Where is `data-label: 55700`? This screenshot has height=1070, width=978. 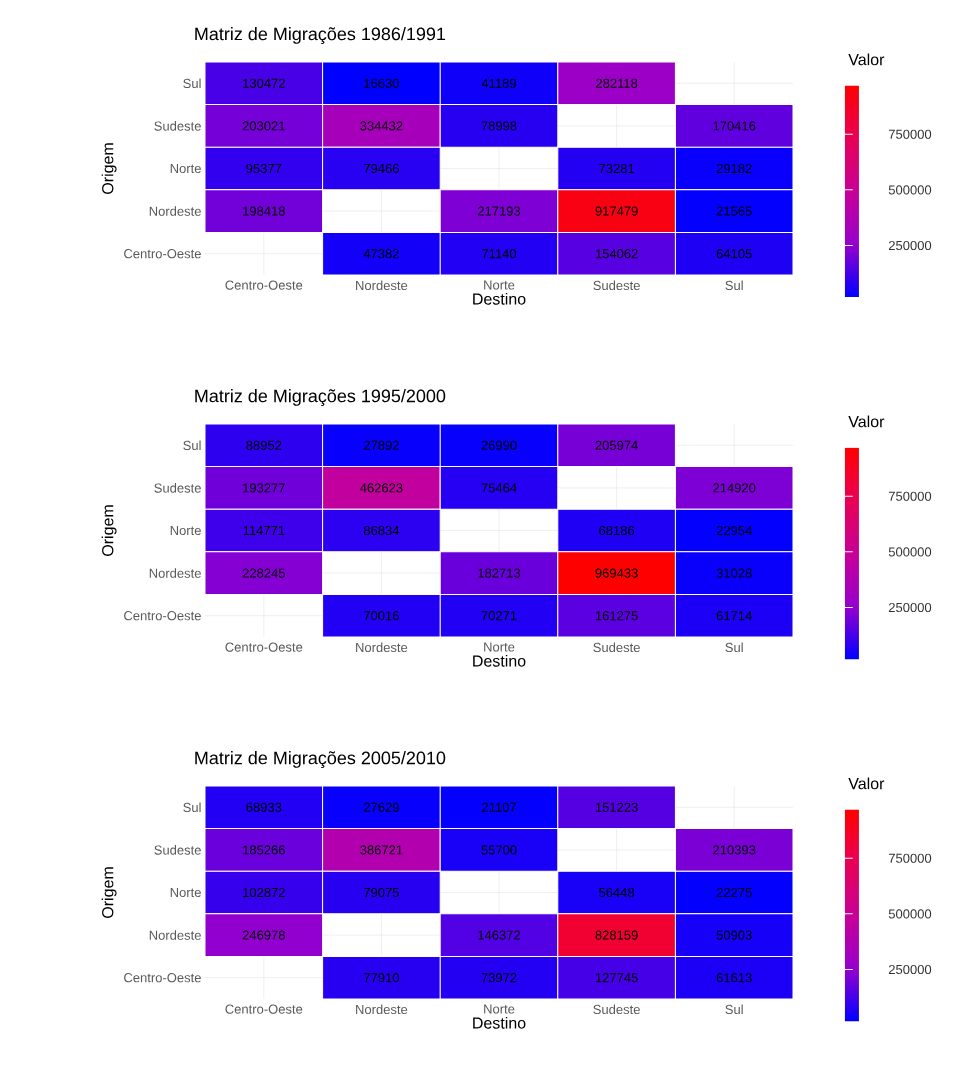
data-label: 55700 is located at coordinates (499, 850).